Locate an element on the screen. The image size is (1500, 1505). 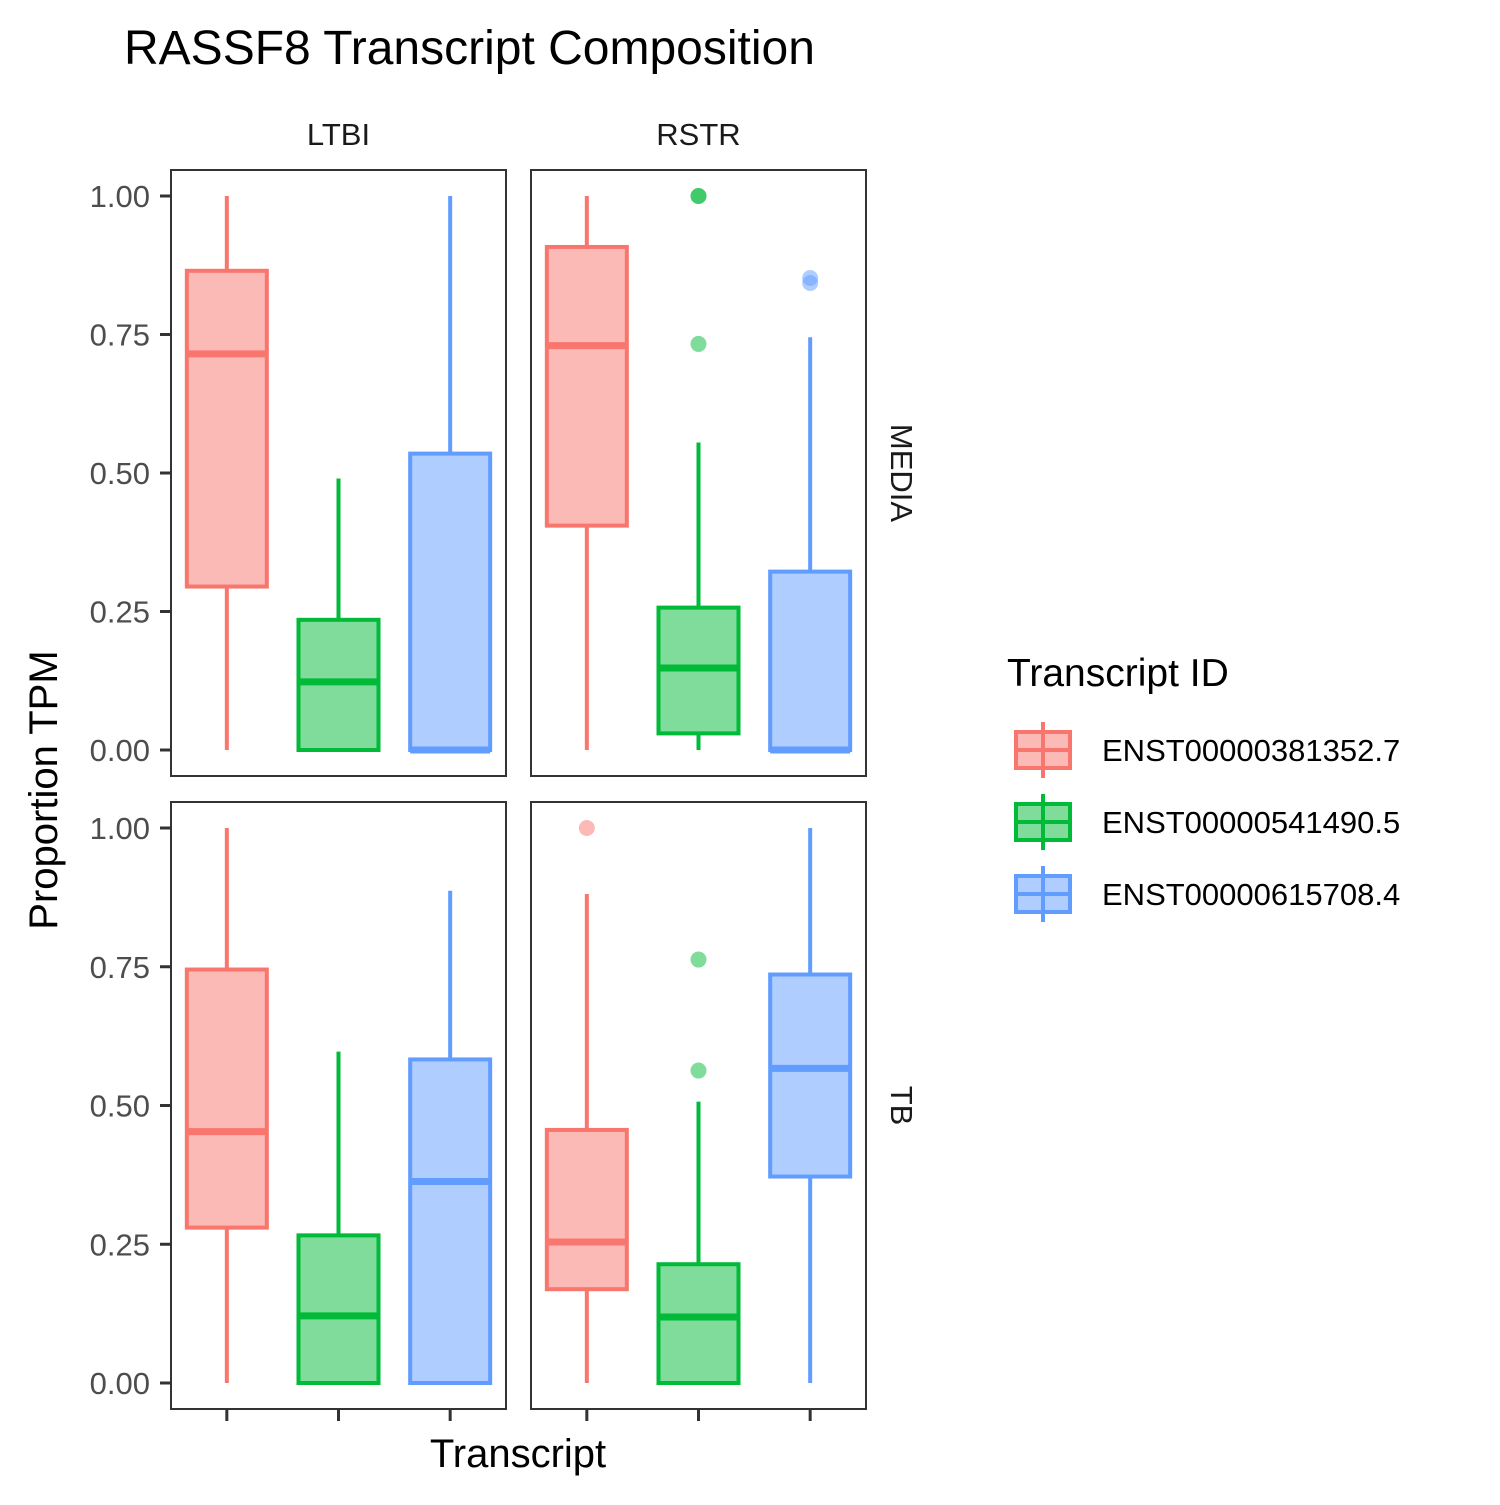
facet-label-row: MEDIA is located at coordinates (901, 473).